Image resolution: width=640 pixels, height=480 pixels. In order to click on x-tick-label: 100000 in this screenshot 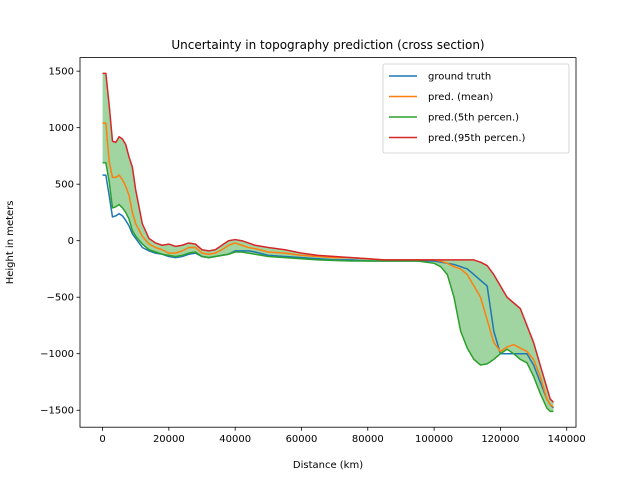, I will do `click(434, 439)`.